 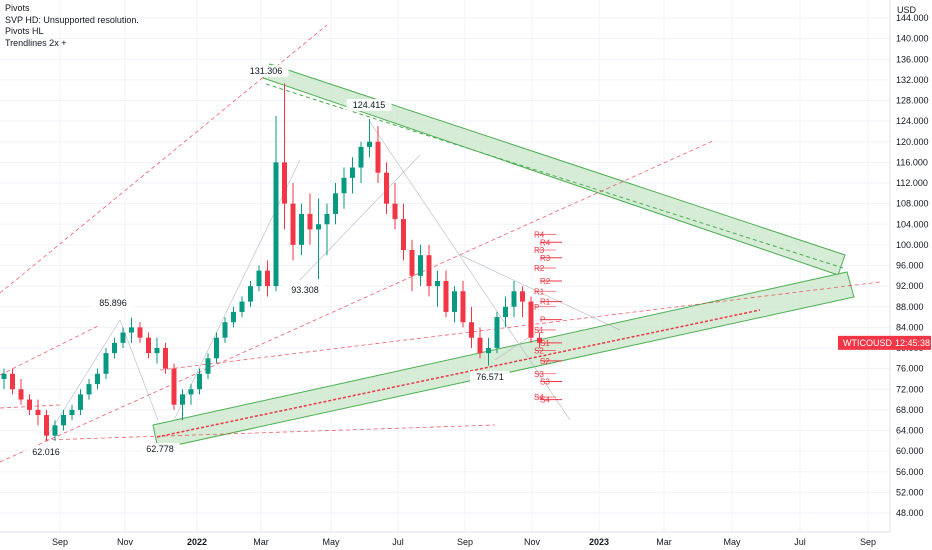 I want to click on pivot-label-text: 124.415, so click(x=369, y=105).